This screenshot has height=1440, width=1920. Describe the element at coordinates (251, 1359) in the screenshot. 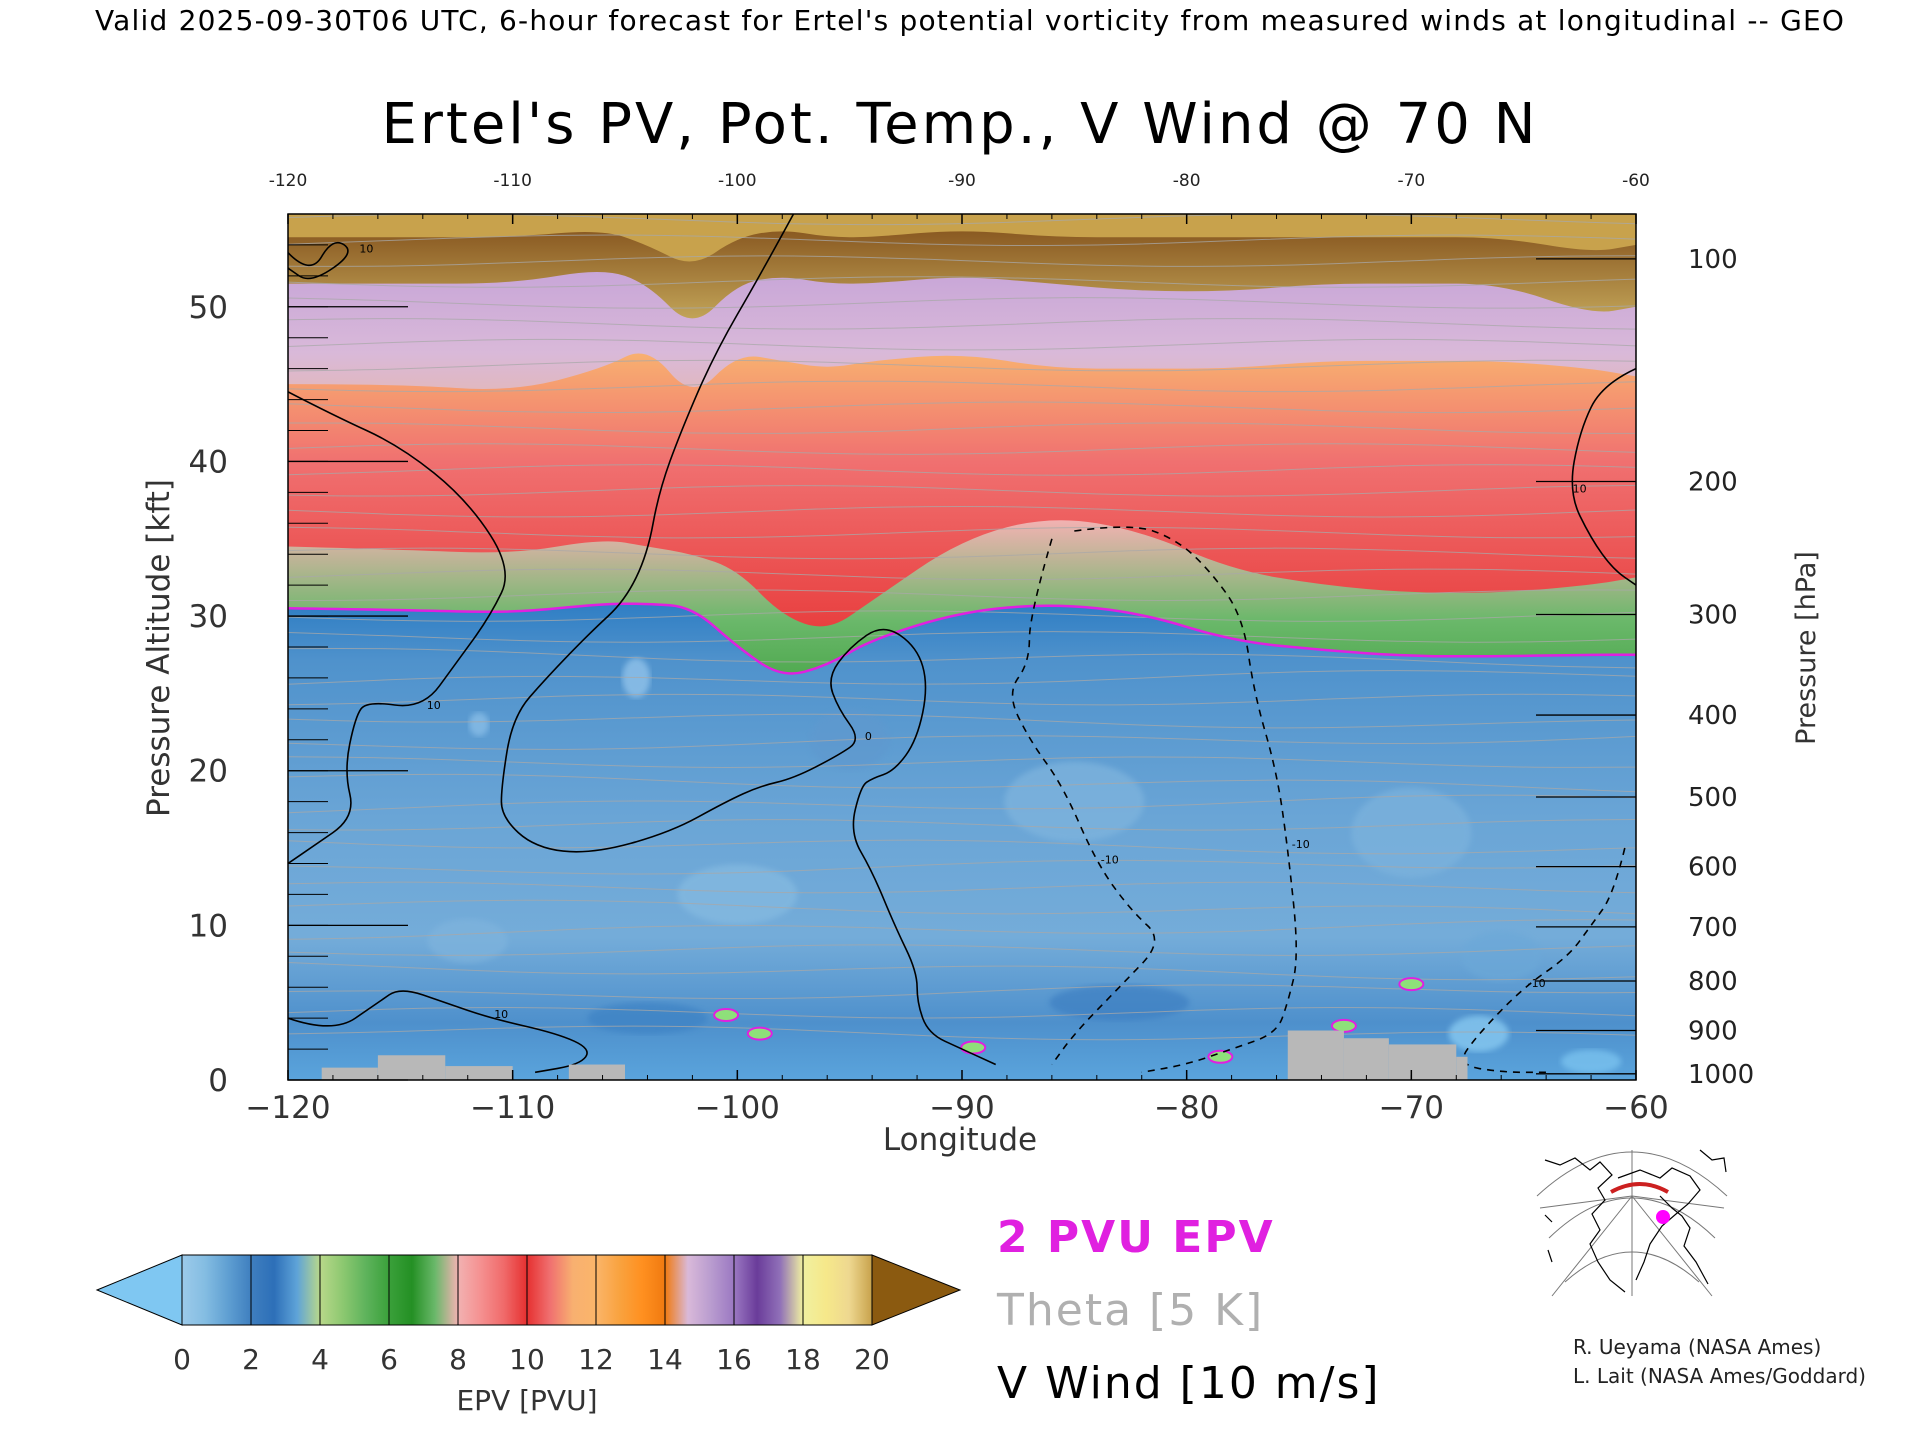

I see `colorbar-tick-label: 2` at that location.